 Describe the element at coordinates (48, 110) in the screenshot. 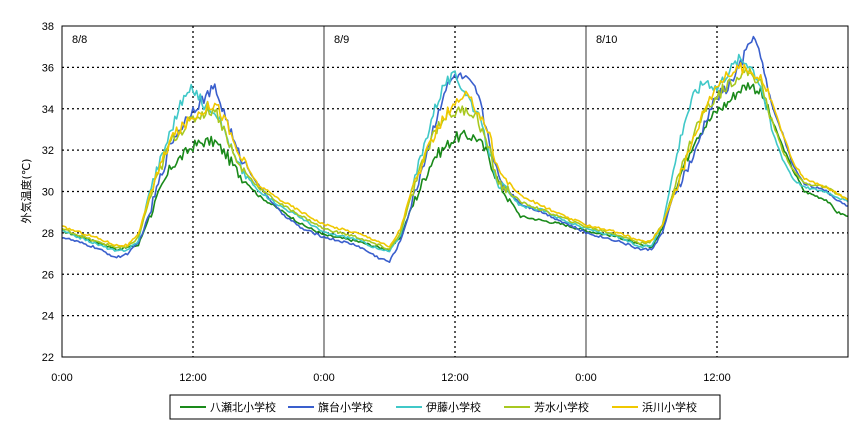

I see `y-tick-label: 34` at that location.